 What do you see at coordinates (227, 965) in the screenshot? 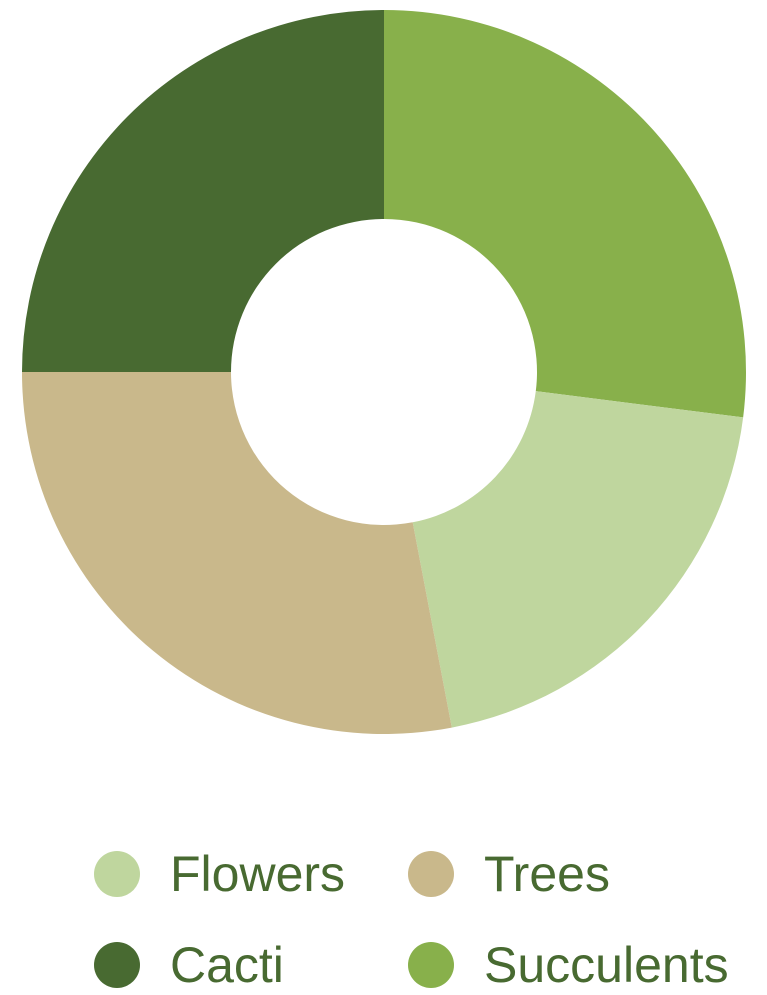
I see `legend-label-cacti: Cacti` at bounding box center [227, 965].